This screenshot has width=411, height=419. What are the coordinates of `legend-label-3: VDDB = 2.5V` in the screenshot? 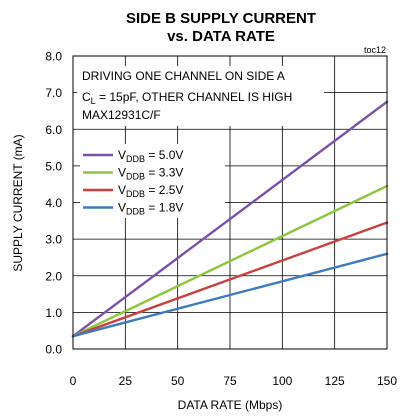 It's located at (150, 191).